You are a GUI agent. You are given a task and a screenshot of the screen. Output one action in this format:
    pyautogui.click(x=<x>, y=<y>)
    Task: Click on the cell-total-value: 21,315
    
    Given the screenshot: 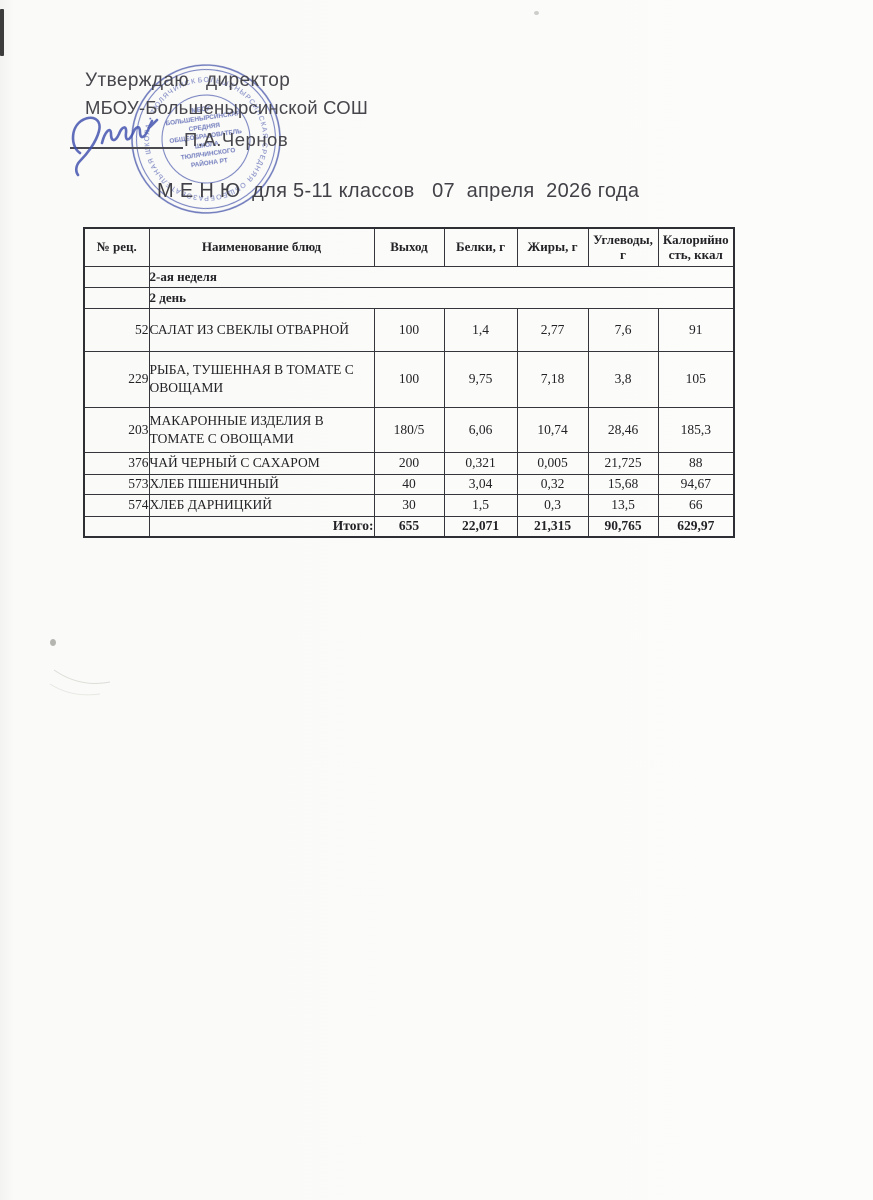 What is the action you would take?
    pyautogui.click(x=552, y=526)
    